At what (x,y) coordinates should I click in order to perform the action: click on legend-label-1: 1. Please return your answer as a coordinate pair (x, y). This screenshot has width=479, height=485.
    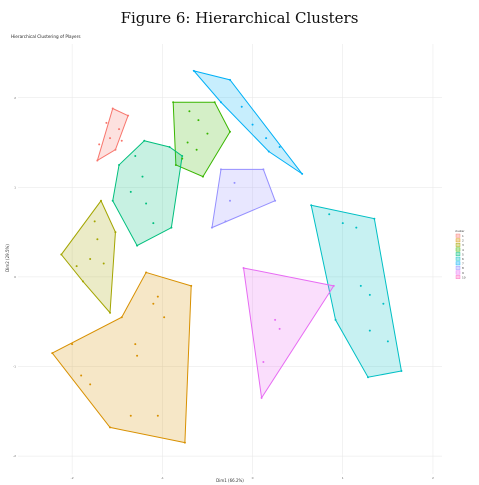
    Looking at the image, I should click on (463, 236).